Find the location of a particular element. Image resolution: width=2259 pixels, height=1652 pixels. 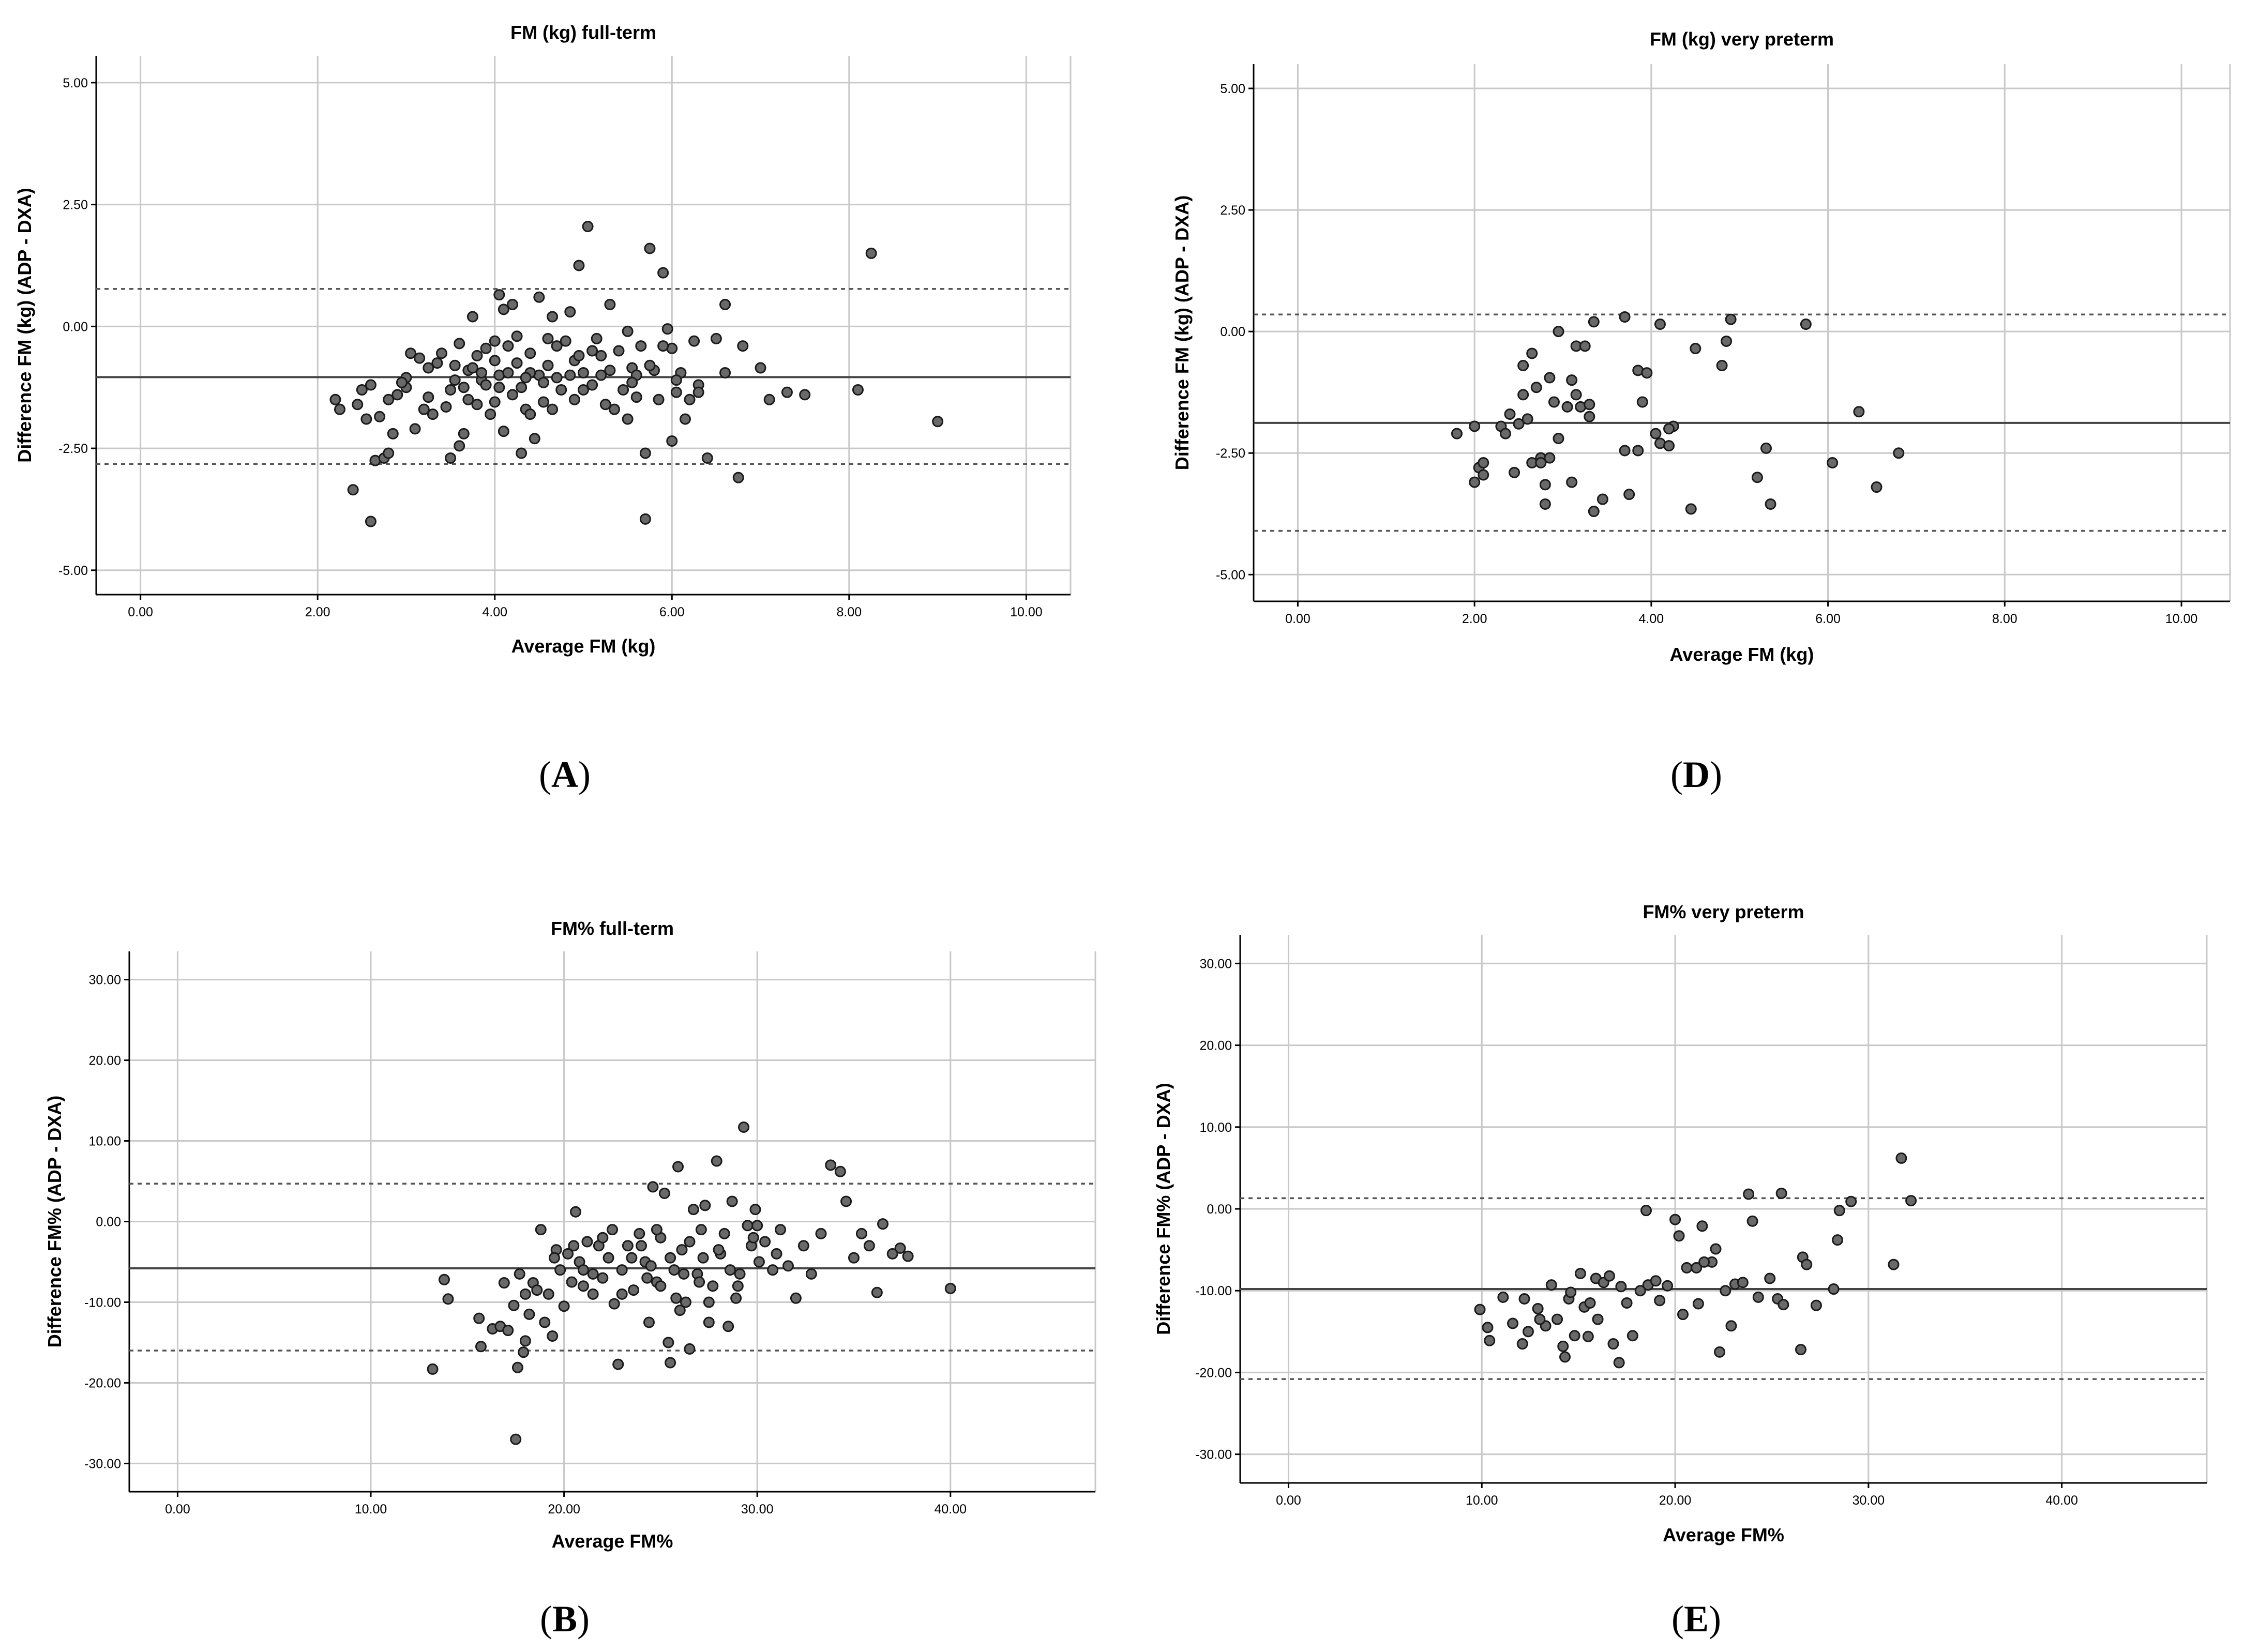

chart-title: FM% very preterm is located at coordinates (1724, 911).